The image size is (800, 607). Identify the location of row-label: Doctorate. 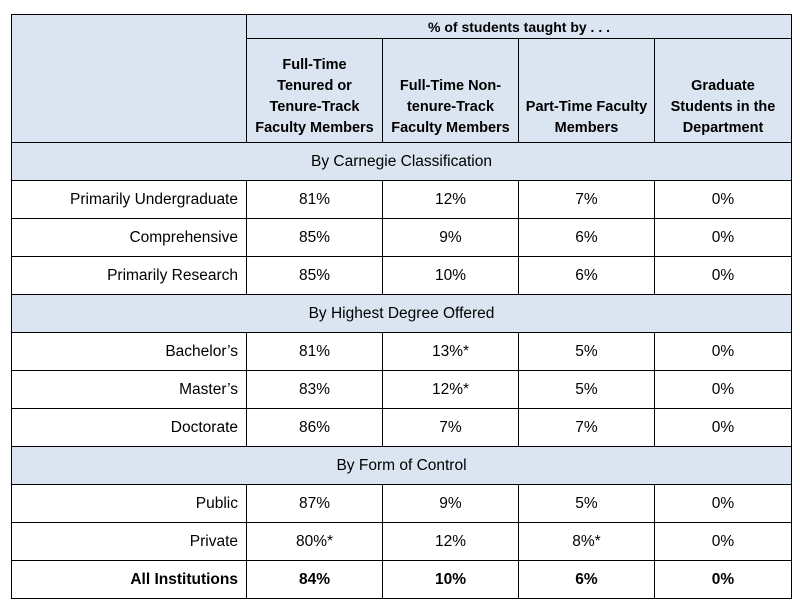
(129, 427).